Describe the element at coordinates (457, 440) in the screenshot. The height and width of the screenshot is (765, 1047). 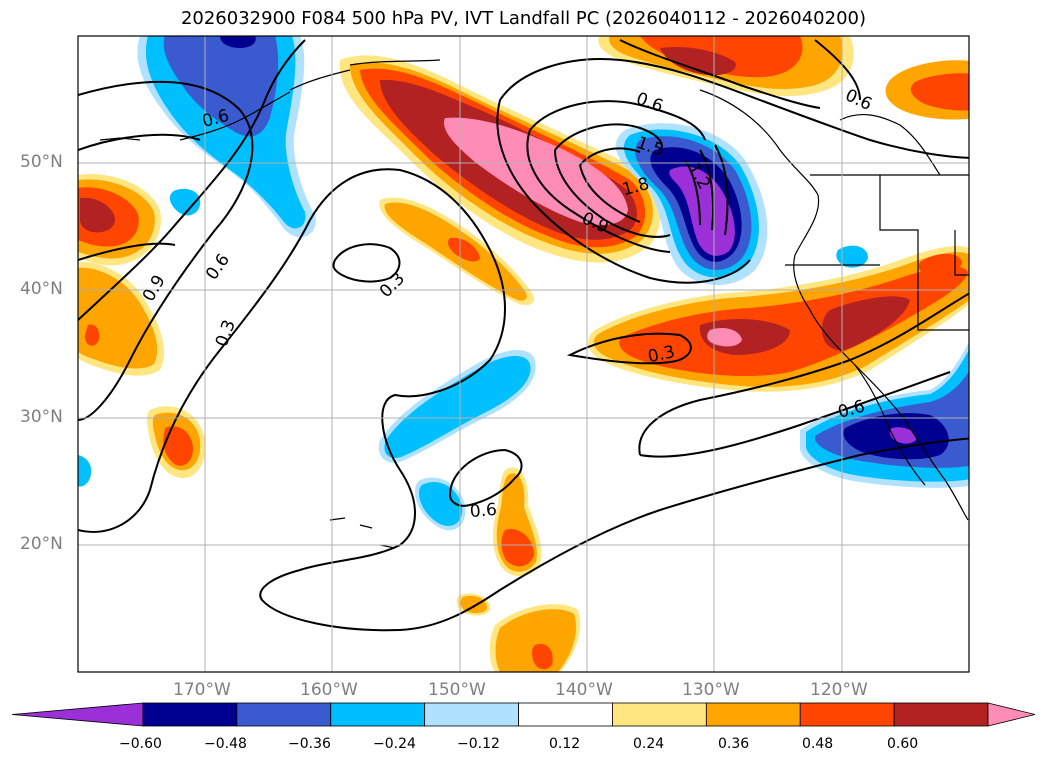
I see `pv-anomaly-negative-central` at that location.